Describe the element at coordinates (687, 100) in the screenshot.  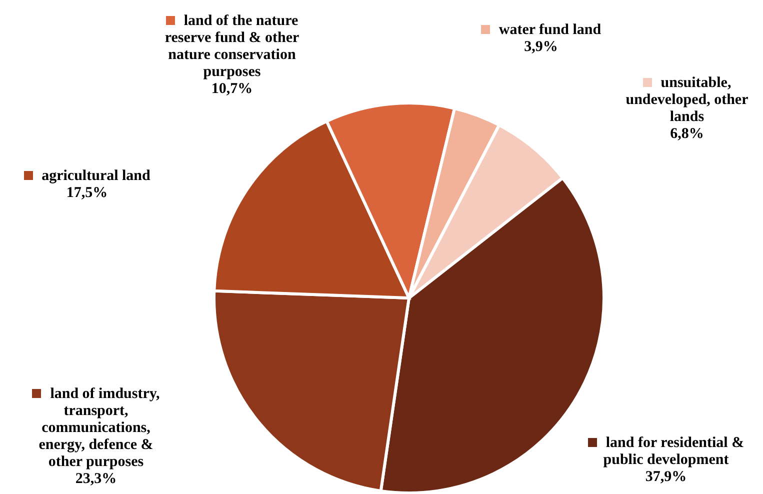
I see `legend-label: unsuitable, undeveloped, other lands` at that location.